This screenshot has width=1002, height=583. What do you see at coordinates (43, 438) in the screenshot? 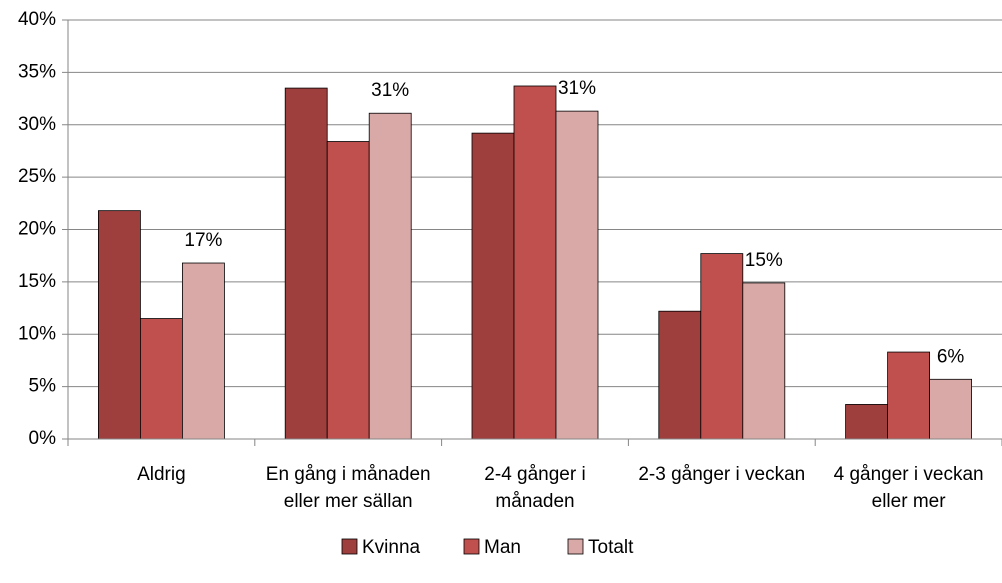
I see `y-tick-label: 0%` at bounding box center [43, 438].